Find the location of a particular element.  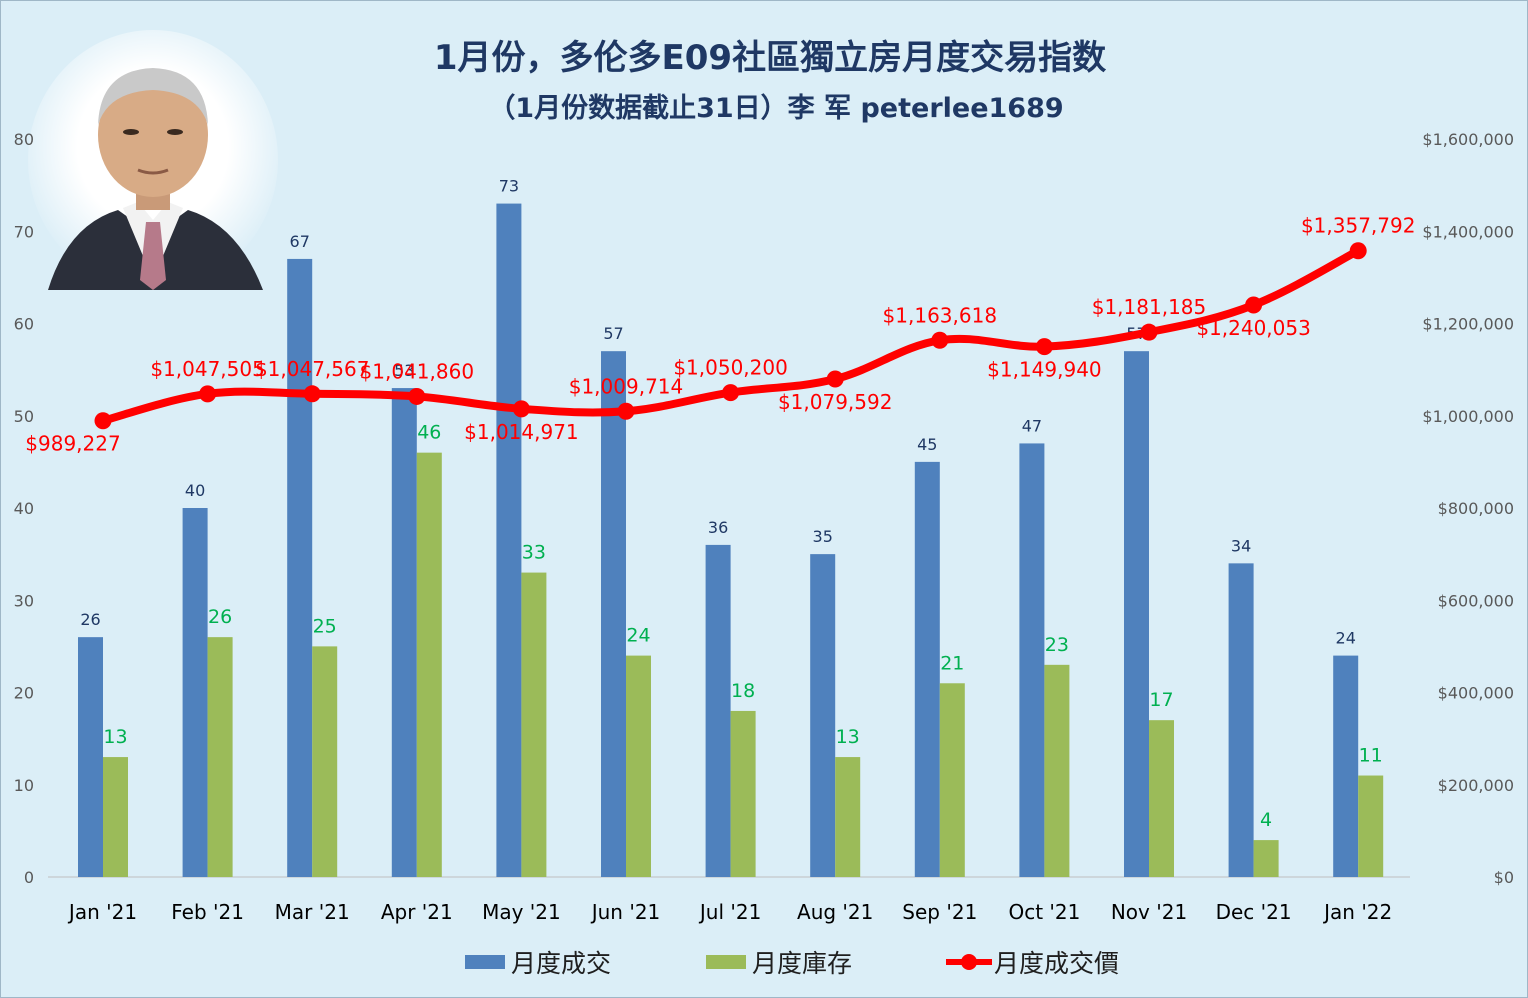

legend-label-inventory: 月度庫存 is located at coordinates (802, 963).